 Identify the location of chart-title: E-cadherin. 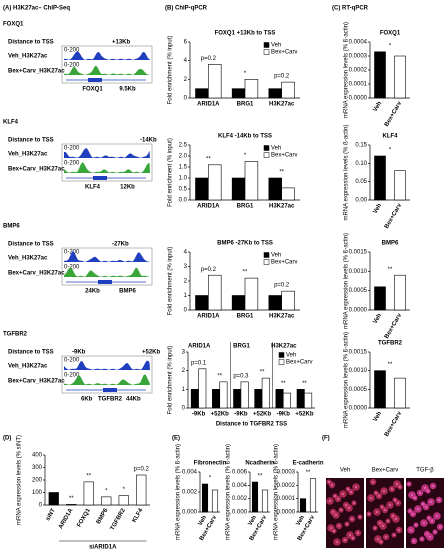
(307, 464).